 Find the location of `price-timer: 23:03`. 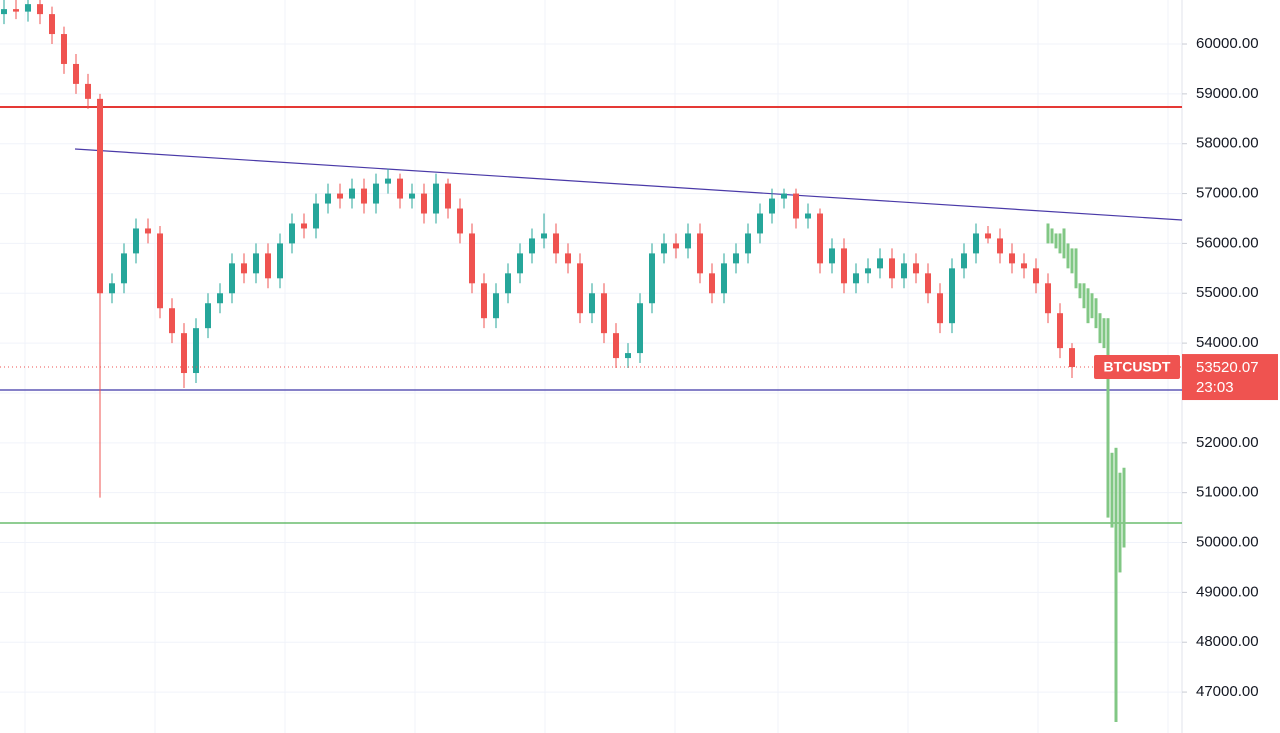

price-timer: 23:03 is located at coordinates (1215, 387).